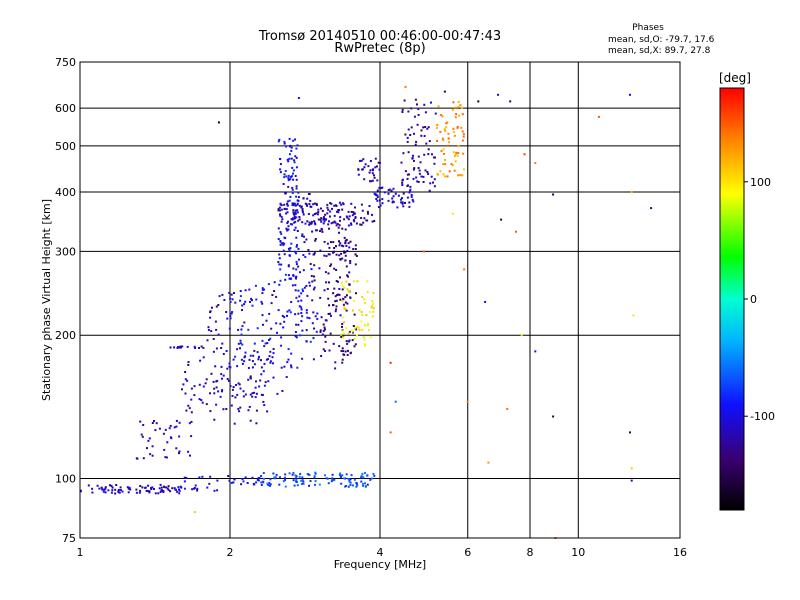  What do you see at coordinates (530, 552) in the screenshot?
I see `x-tick-label: 8` at bounding box center [530, 552].